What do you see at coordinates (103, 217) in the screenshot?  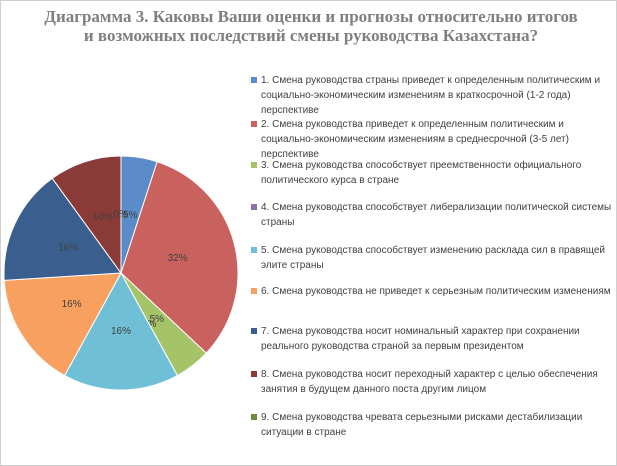 I see `data-label: 10%` at bounding box center [103, 217].